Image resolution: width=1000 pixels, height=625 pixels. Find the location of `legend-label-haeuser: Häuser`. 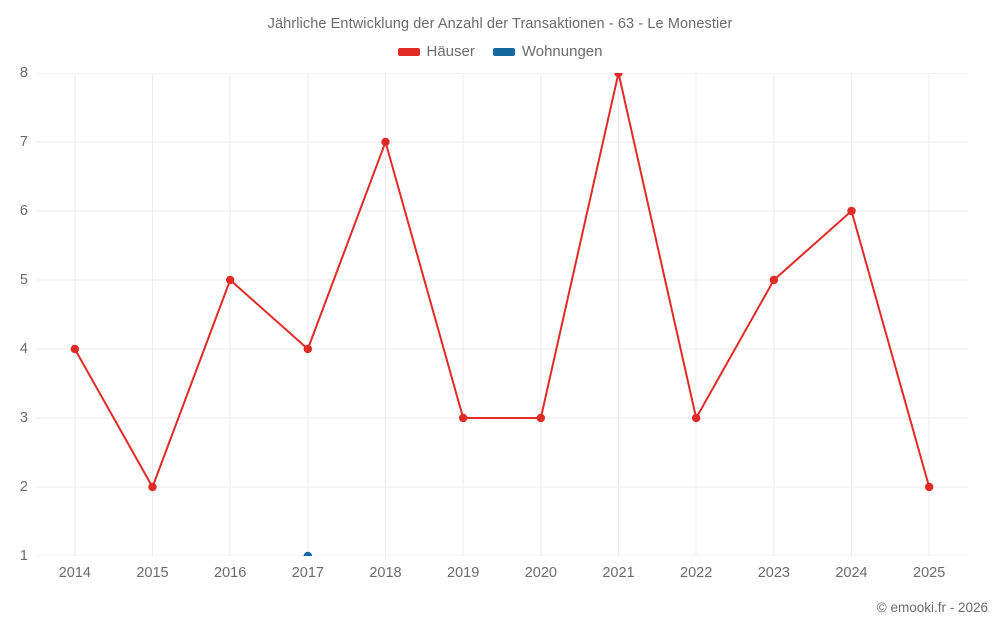

legend-label-haeuser: Häuser is located at coordinates (450, 51).